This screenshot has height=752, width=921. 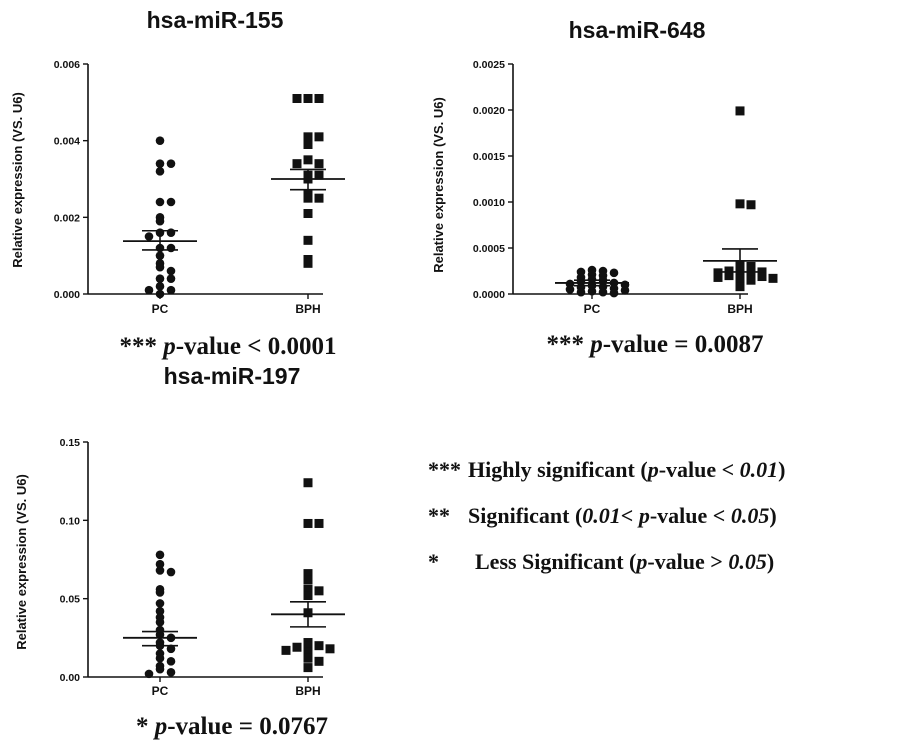 What do you see at coordinates (232, 726) in the screenshot?
I see `p-value-label: * p-value = 0.0767` at bounding box center [232, 726].